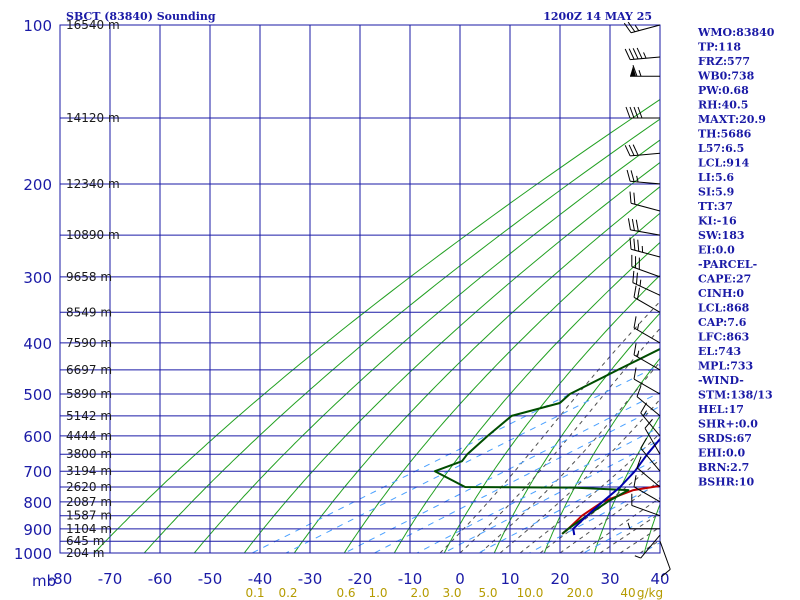 This screenshot has height=600, width=800. What do you see at coordinates (736, 32) in the screenshot?
I see `stability-index: WMO:83840` at bounding box center [736, 32].